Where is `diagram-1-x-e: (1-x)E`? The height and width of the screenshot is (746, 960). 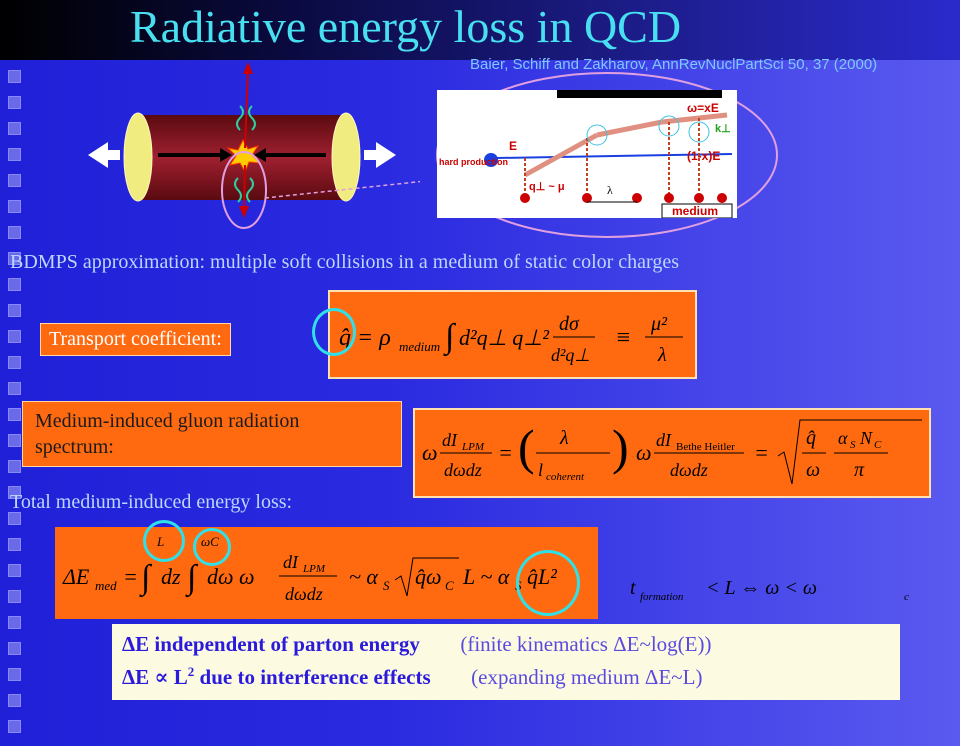 diagram-1-x-e: (1-x)E is located at coordinates (703, 156).